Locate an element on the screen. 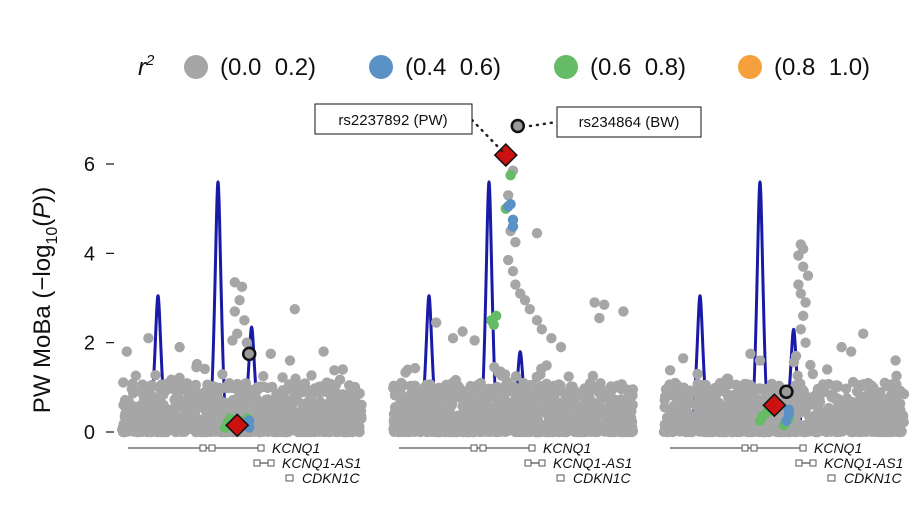 The height and width of the screenshot is (510, 913). callout-label-pw: rs2237892 (PW) is located at coordinates (392, 120).